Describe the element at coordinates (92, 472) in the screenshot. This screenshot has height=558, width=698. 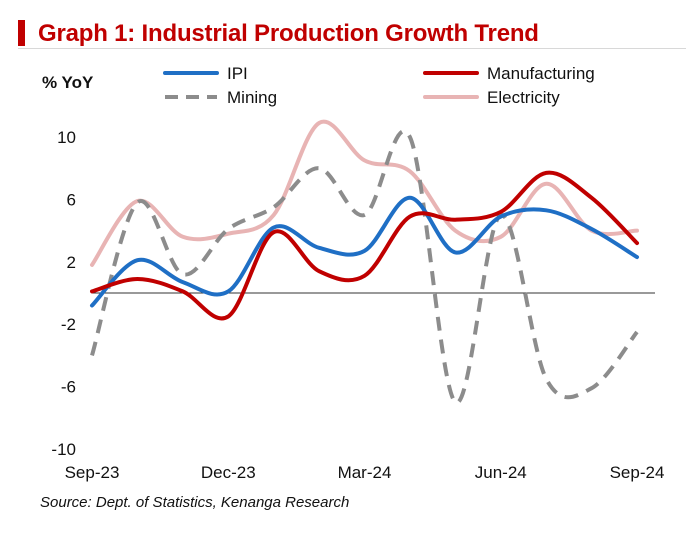
I see `x-tick-label: Sep-23` at that location.